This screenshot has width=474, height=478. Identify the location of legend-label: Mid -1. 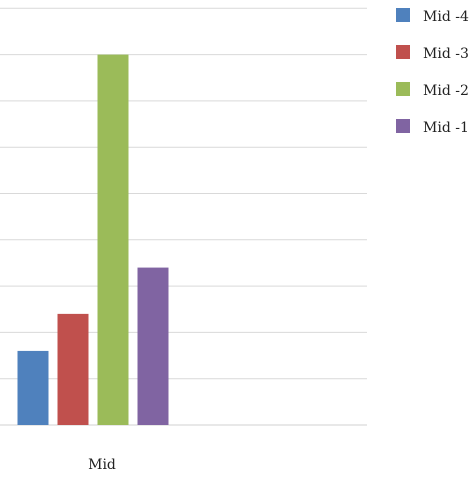
(446, 128).